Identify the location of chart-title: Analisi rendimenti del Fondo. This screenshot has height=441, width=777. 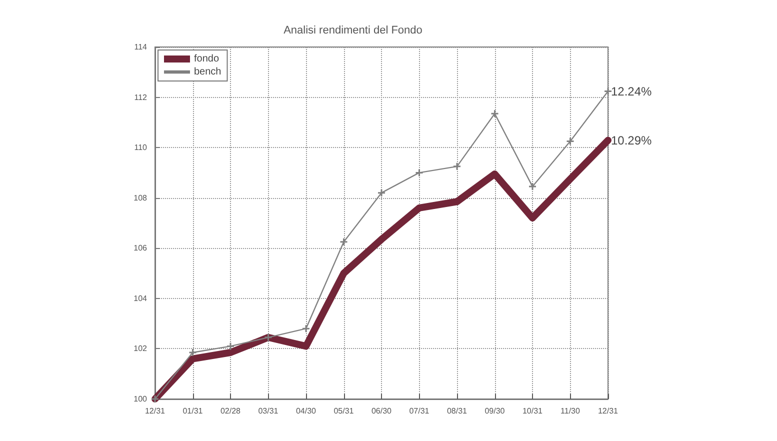
(353, 30).